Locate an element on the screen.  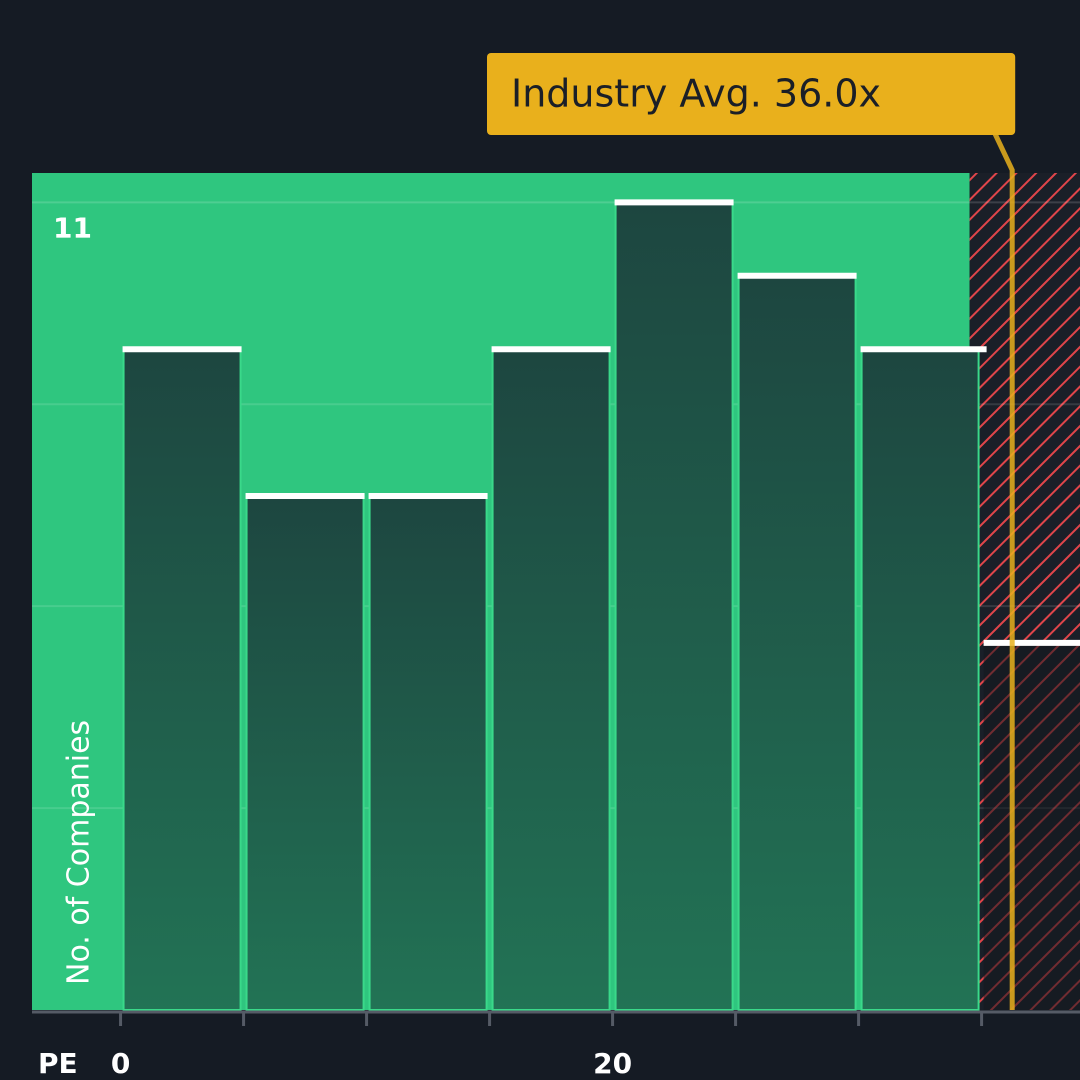
y-tick-label: 11 is located at coordinates (72, 227).